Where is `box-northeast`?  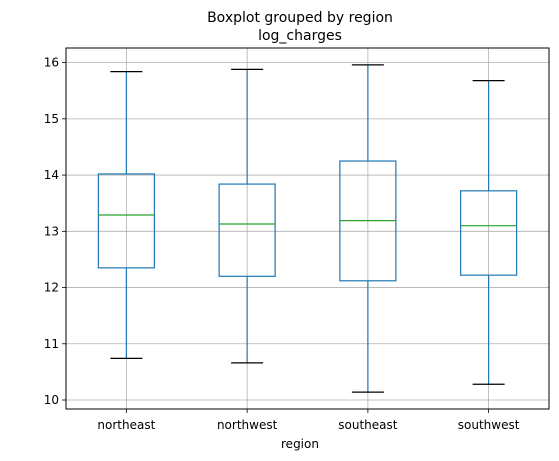 box-northeast is located at coordinates (126, 215).